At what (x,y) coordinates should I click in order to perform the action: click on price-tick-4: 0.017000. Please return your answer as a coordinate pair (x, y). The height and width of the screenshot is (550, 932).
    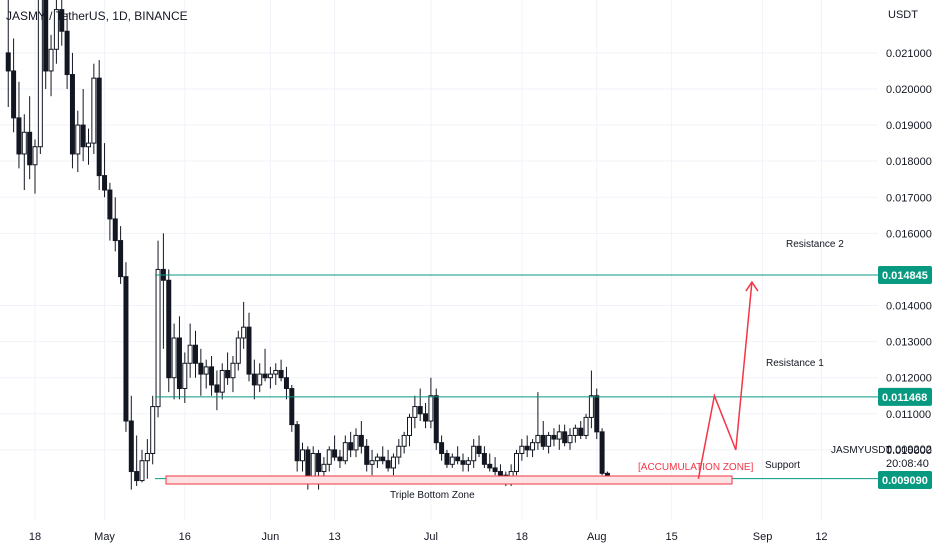
    Looking at the image, I should click on (909, 198).